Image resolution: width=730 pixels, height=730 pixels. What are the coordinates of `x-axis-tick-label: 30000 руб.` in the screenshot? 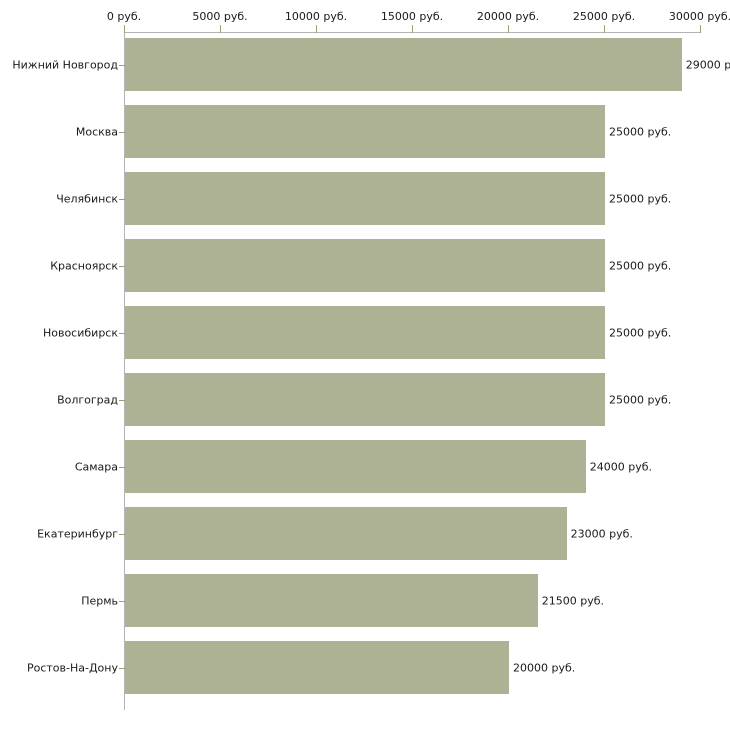 It's located at (699, 16).